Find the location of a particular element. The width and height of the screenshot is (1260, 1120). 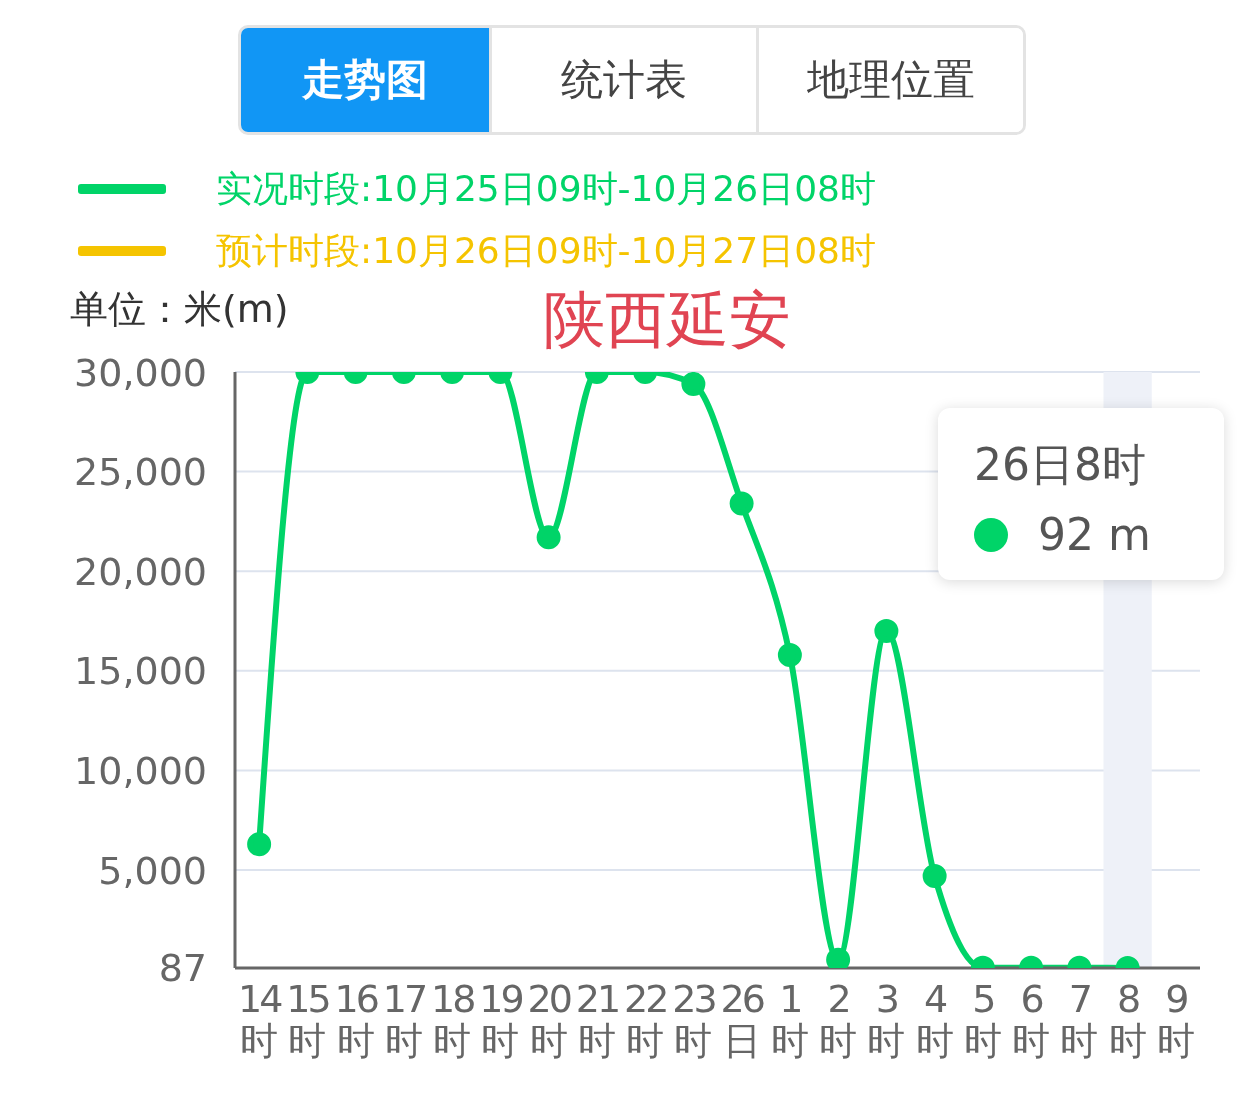

y-tick-label: 15,000 is located at coordinates (140, 671).